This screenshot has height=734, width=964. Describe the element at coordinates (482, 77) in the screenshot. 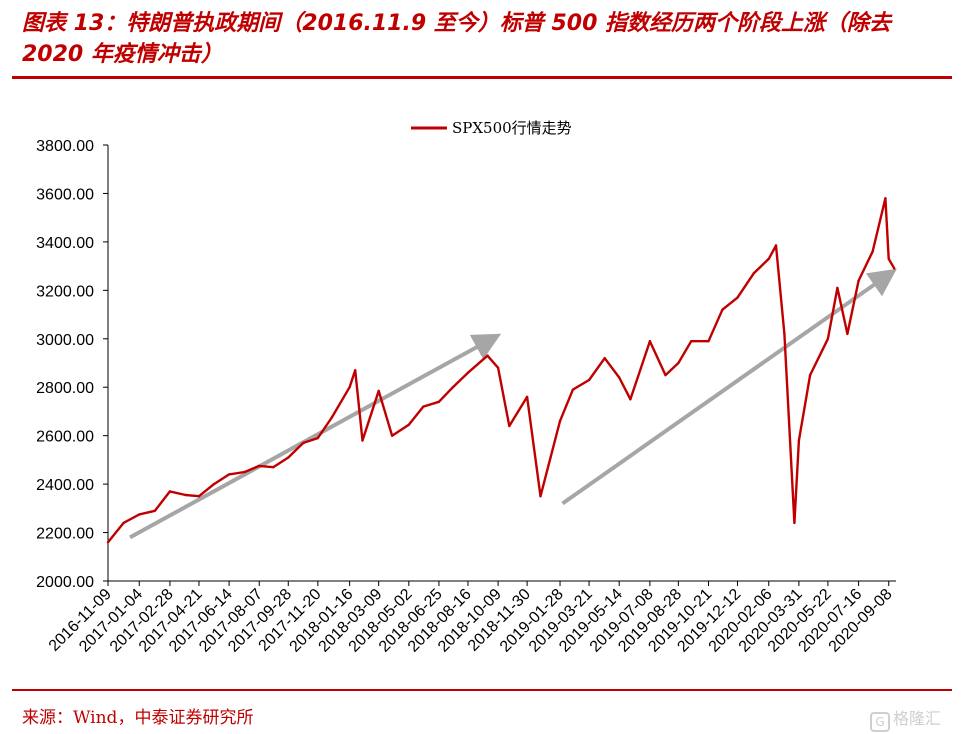

I see `title-rule` at that location.